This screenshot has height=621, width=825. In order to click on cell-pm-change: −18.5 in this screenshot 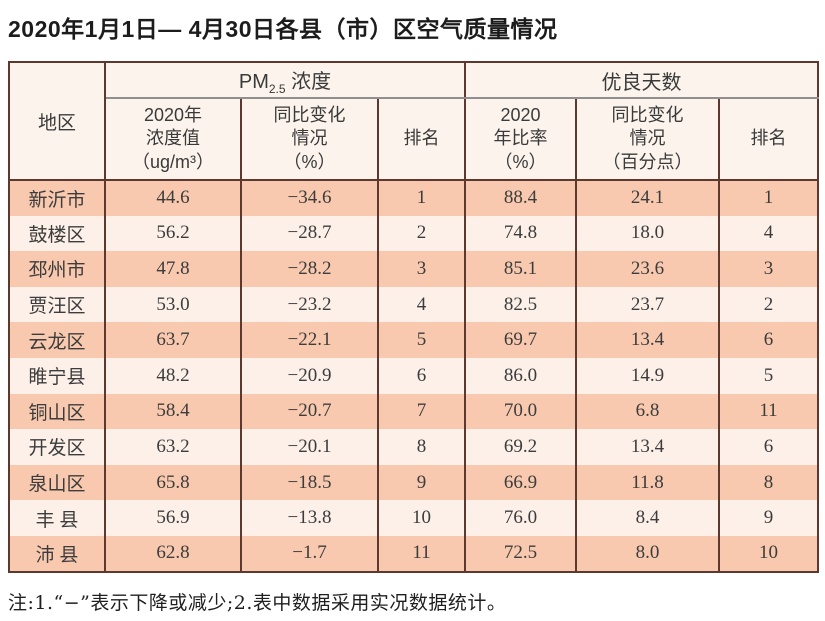, I will do `click(309, 482)`.